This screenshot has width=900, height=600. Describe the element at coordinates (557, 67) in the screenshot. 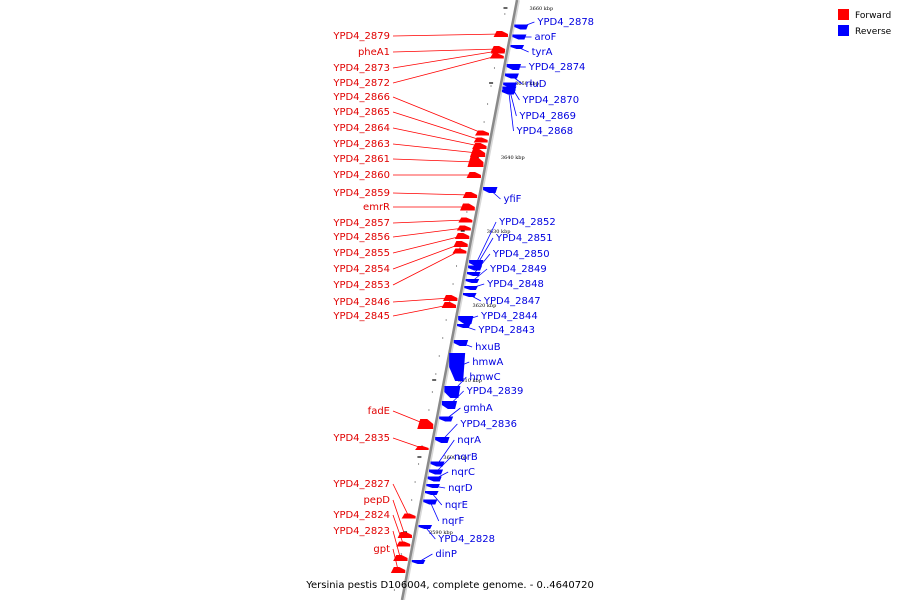

I see `gene-label-YPD4_2874: YPD4_2874` at that location.